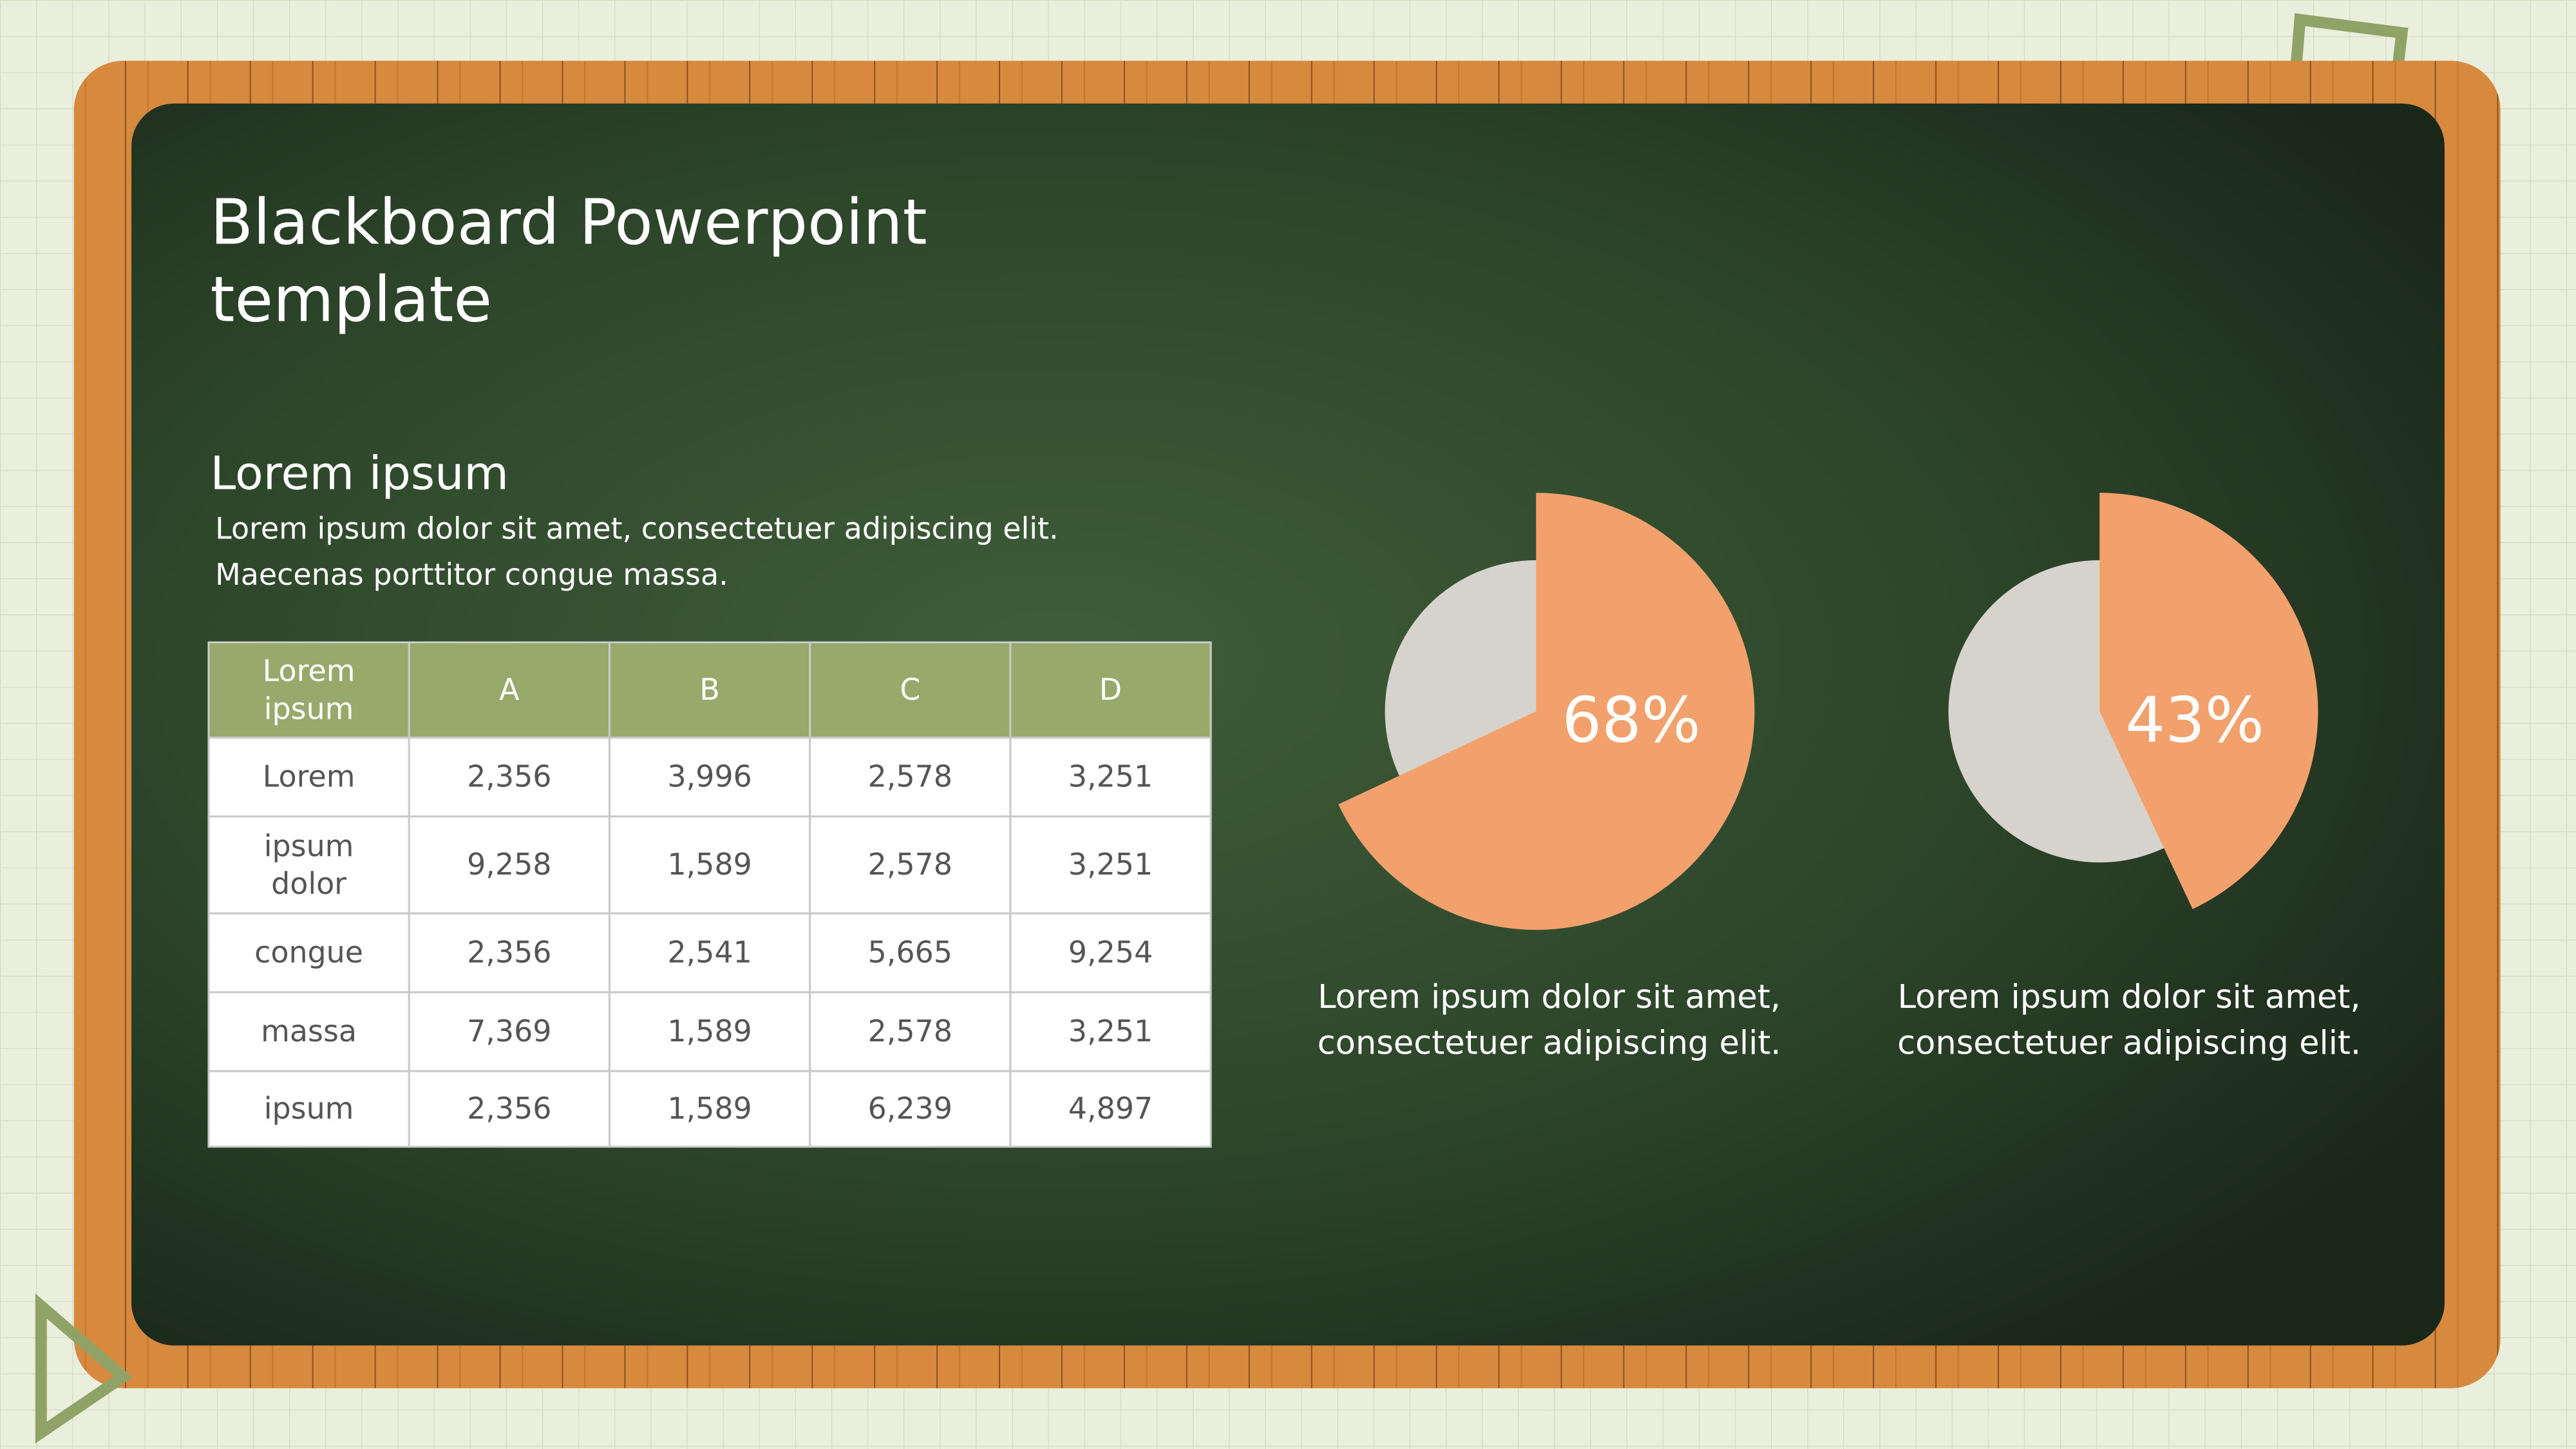 The height and width of the screenshot is (1449, 2576). What do you see at coordinates (84, 1368) in the screenshot?
I see `decor-triangle` at bounding box center [84, 1368].